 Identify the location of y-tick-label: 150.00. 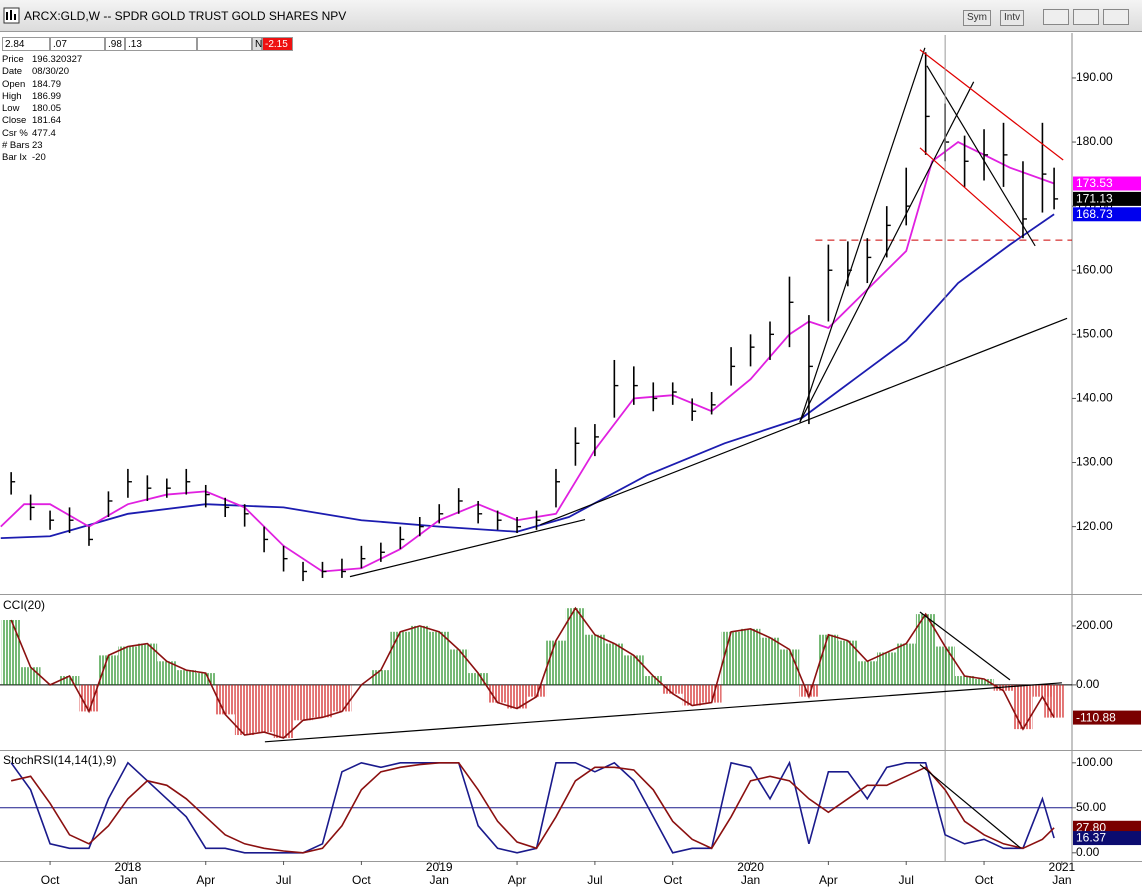
(1094, 334).